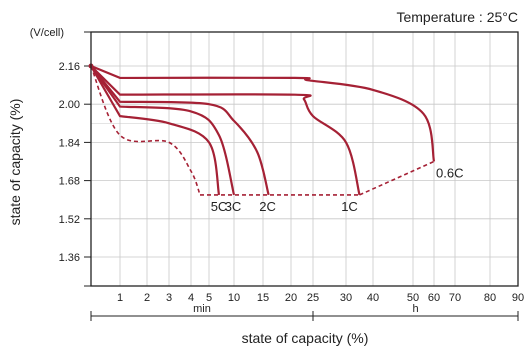 The image size is (528, 352). Describe the element at coordinates (145, 130) in the screenshot. I see `cutoff-curve-left` at that location.